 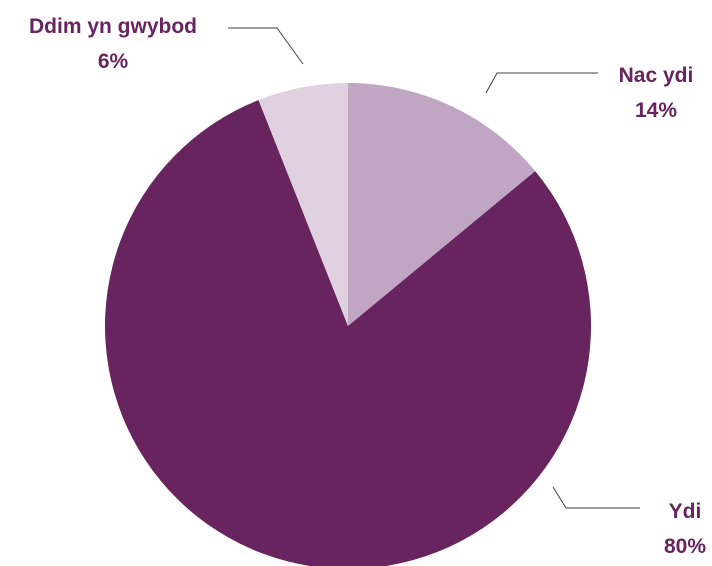 I want to click on value-label: 80%, so click(x=685, y=546).